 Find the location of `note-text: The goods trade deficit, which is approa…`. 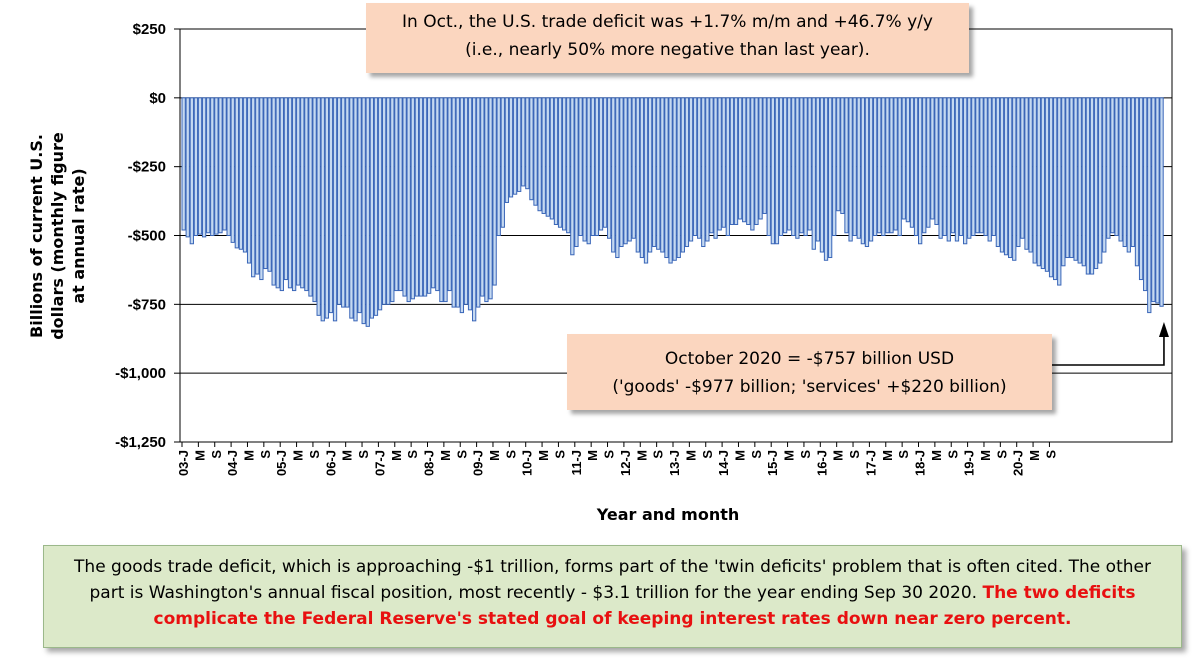

note-text: The goods trade deficit, which is approa… is located at coordinates (612, 580).